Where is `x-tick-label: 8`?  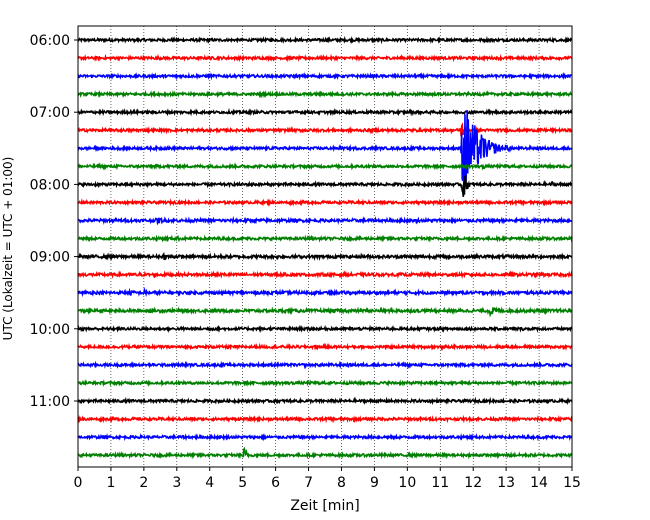 x-tick-label: 8 is located at coordinates (341, 483).